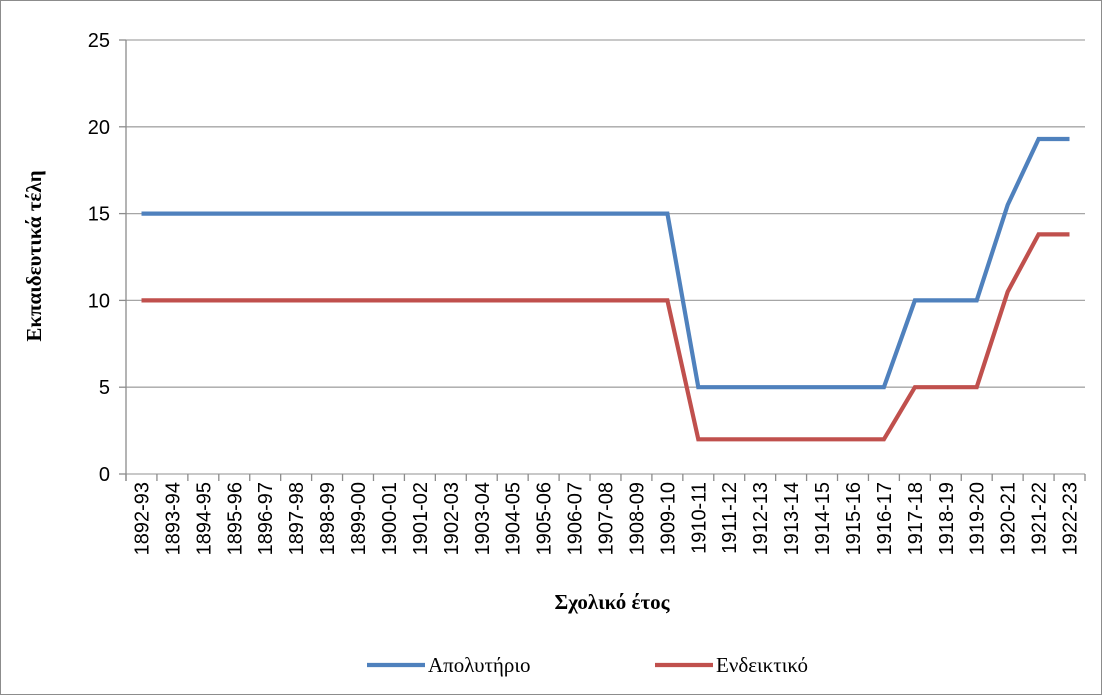 This screenshot has width=1102, height=695. Describe the element at coordinates (99, 41) in the screenshot. I see `y-tick-label: 25` at that location.